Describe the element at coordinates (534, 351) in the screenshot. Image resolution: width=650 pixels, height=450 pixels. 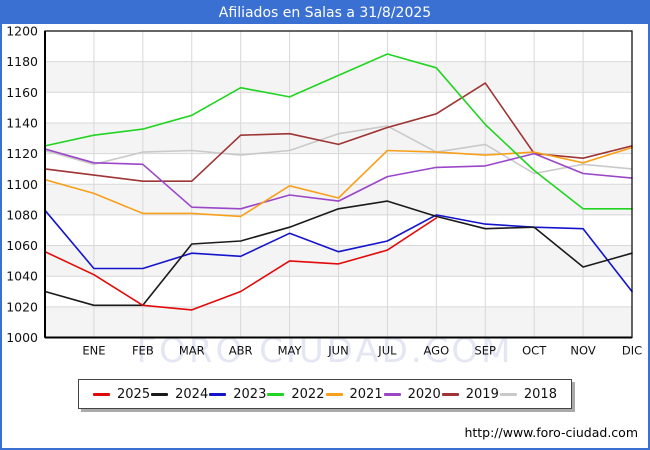
I see `x-axis-label: OCT` at that location.